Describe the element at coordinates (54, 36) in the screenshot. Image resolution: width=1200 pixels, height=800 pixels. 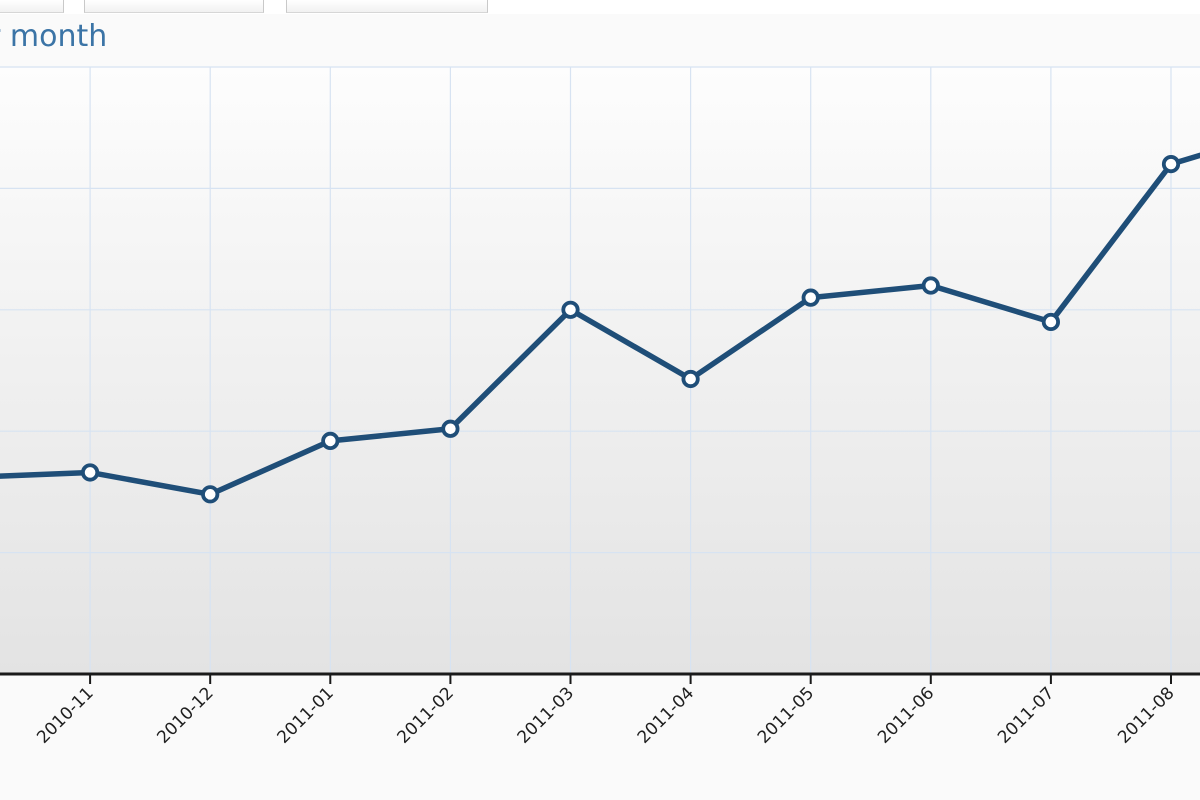
I see `chart-title: r month` at that location.